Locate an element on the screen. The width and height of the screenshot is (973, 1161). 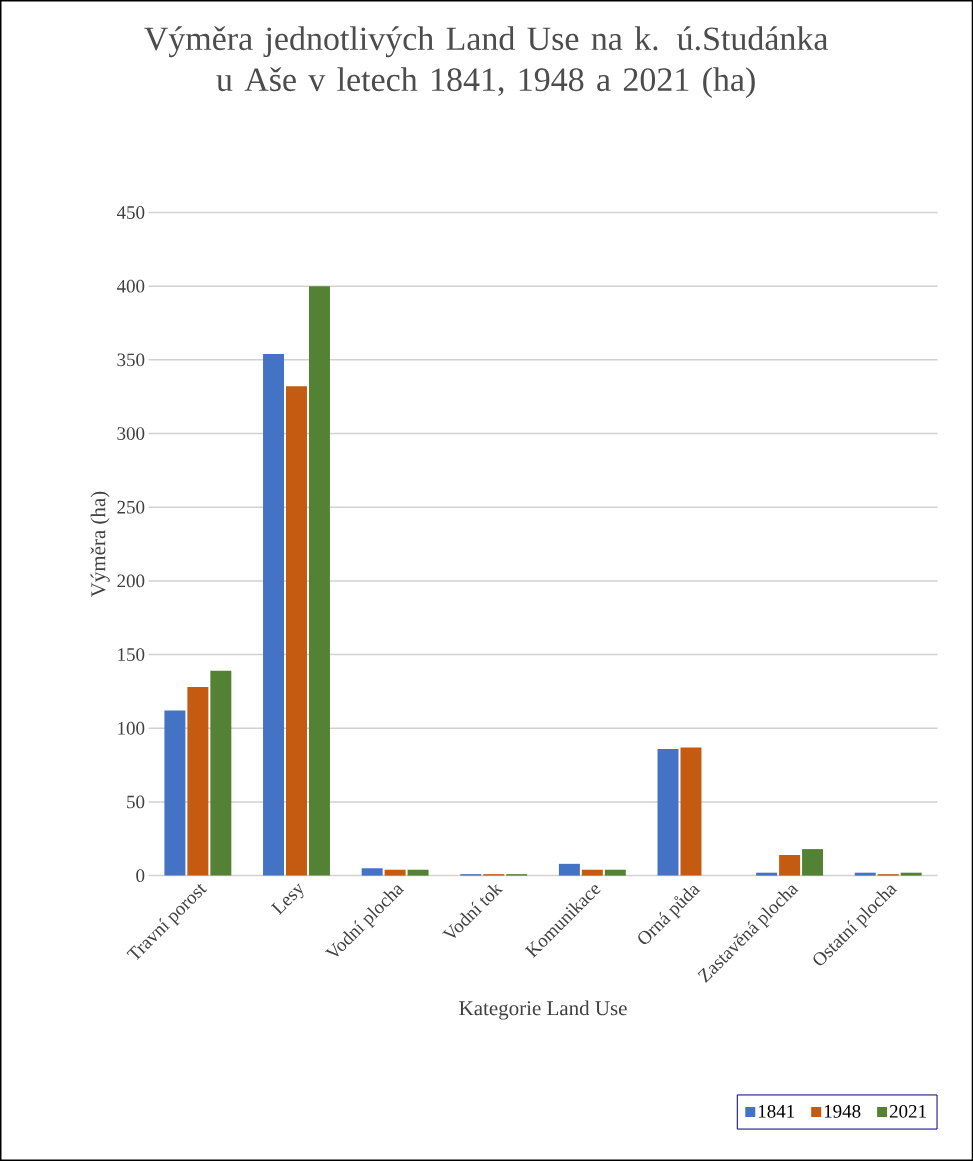
y-tick-label: 250 is located at coordinates (131, 507).